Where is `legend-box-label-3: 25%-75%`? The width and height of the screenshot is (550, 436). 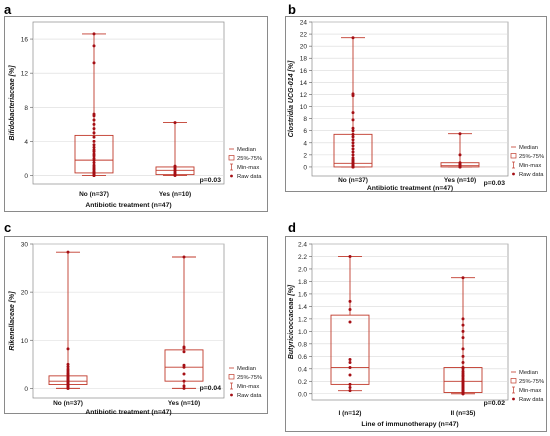 legend-box-label-3: 25%-75% is located at coordinates (531, 382).